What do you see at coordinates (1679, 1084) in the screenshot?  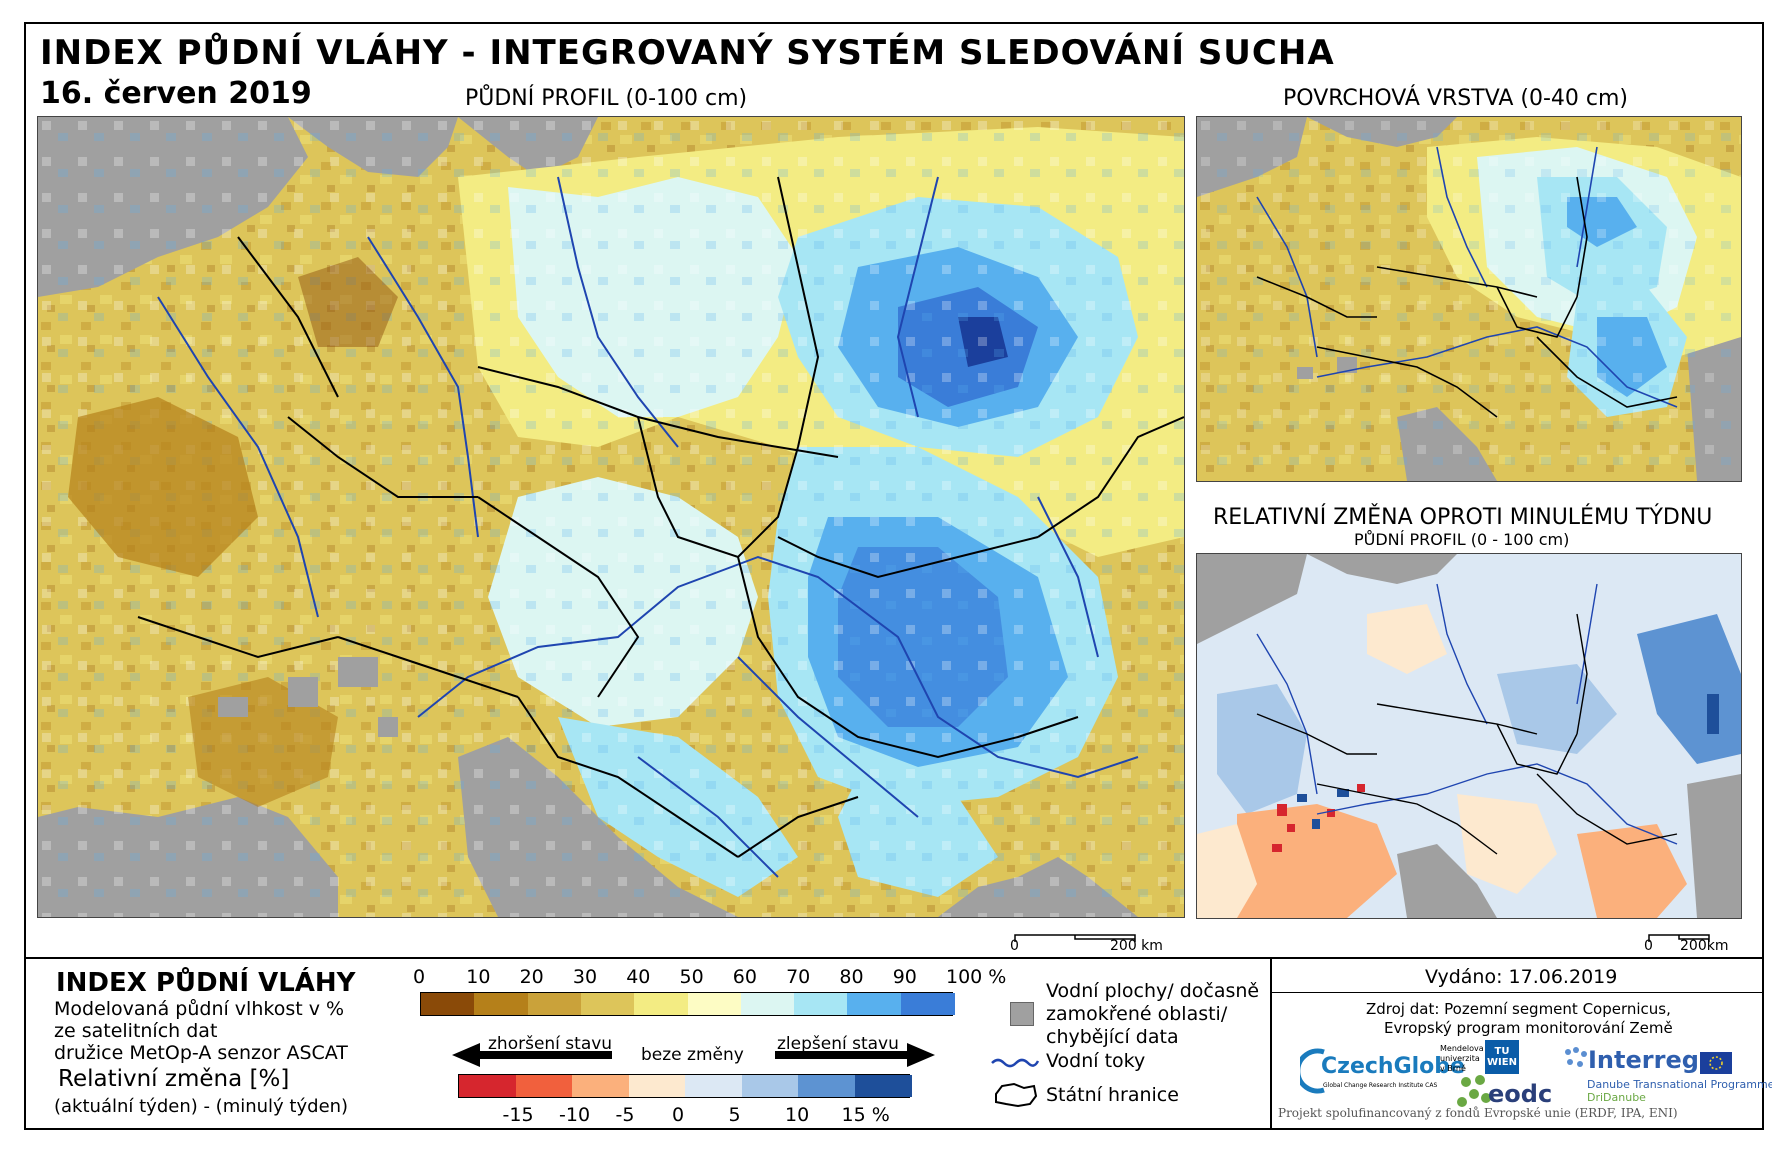 I see `interreg-logo-subtext-1: Danube Transnational Programme` at bounding box center [1679, 1084].